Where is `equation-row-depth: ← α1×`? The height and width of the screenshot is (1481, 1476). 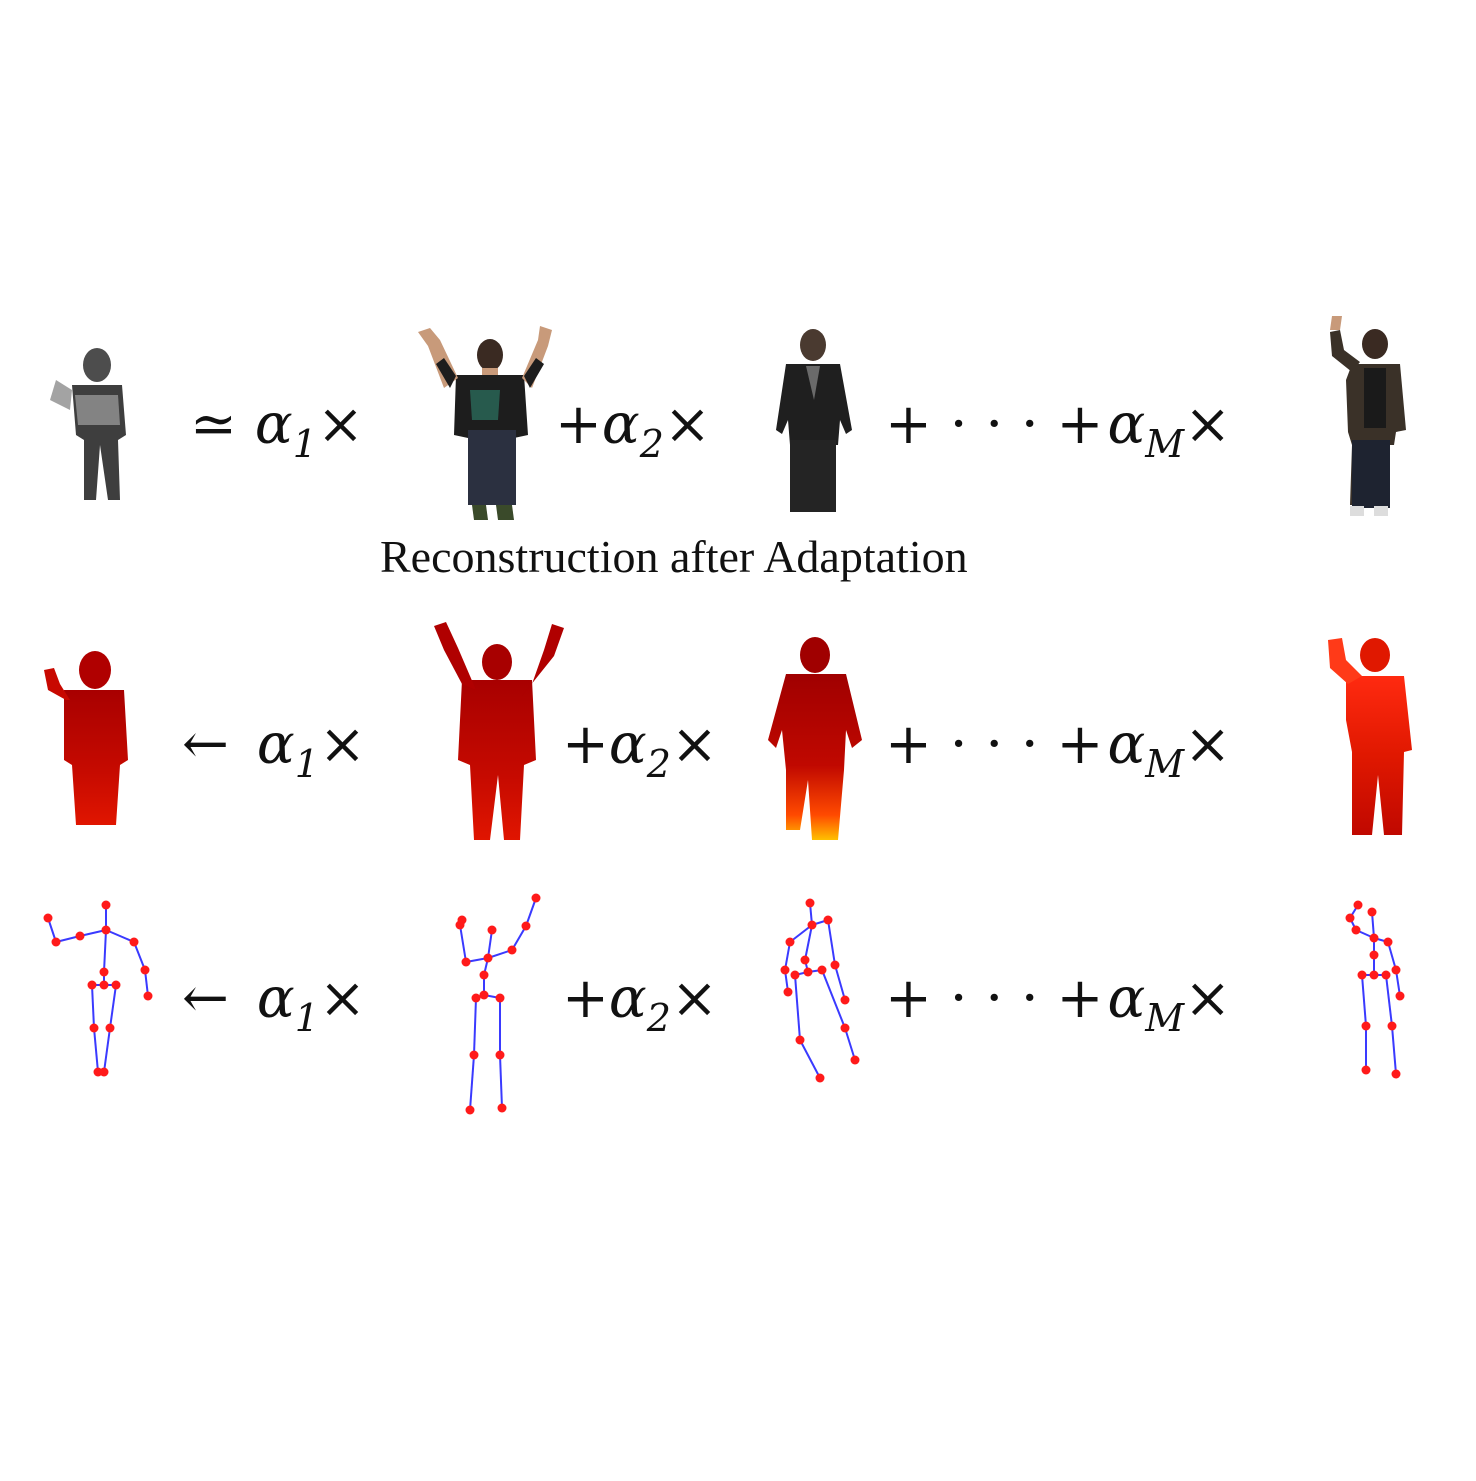 equation-row-depth: ← α1× is located at coordinates (274, 749).